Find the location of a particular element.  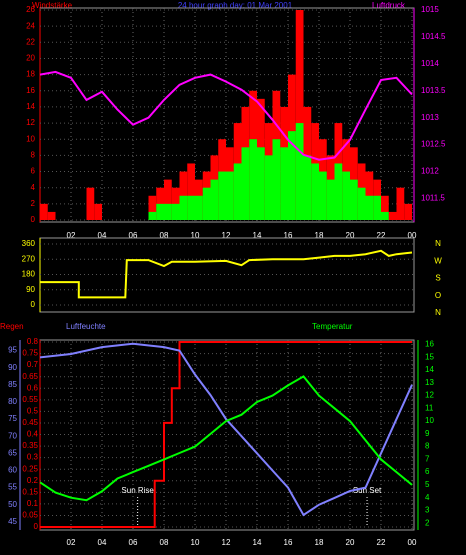

y-tick-label: 360 is located at coordinates (29, 243).